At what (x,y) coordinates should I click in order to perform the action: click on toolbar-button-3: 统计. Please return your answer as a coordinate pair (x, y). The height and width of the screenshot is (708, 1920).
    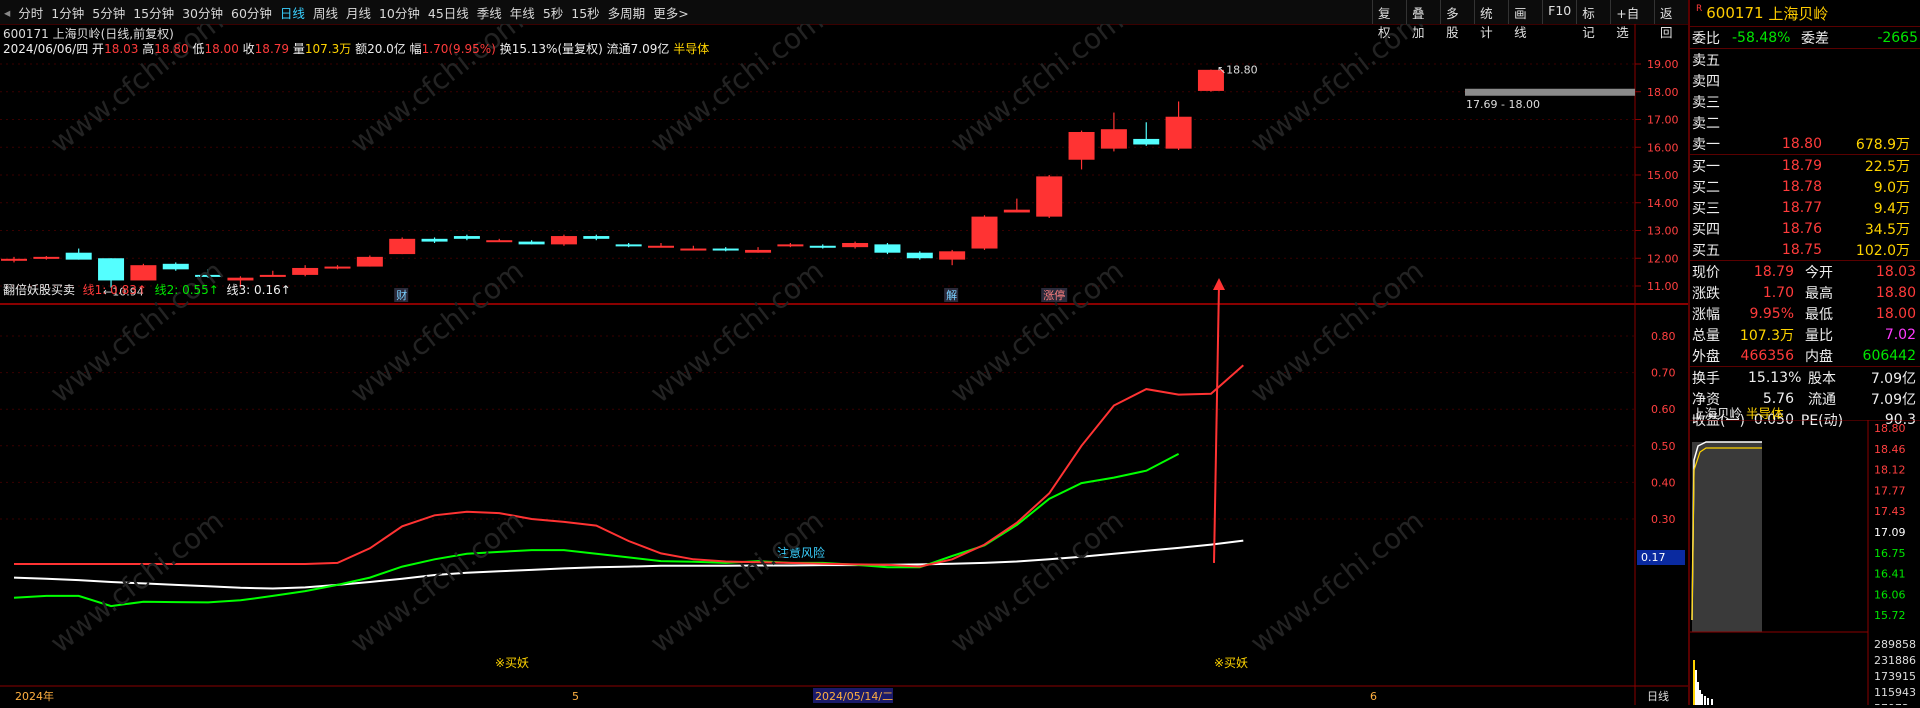
    Looking at the image, I should click on (1491, 20).